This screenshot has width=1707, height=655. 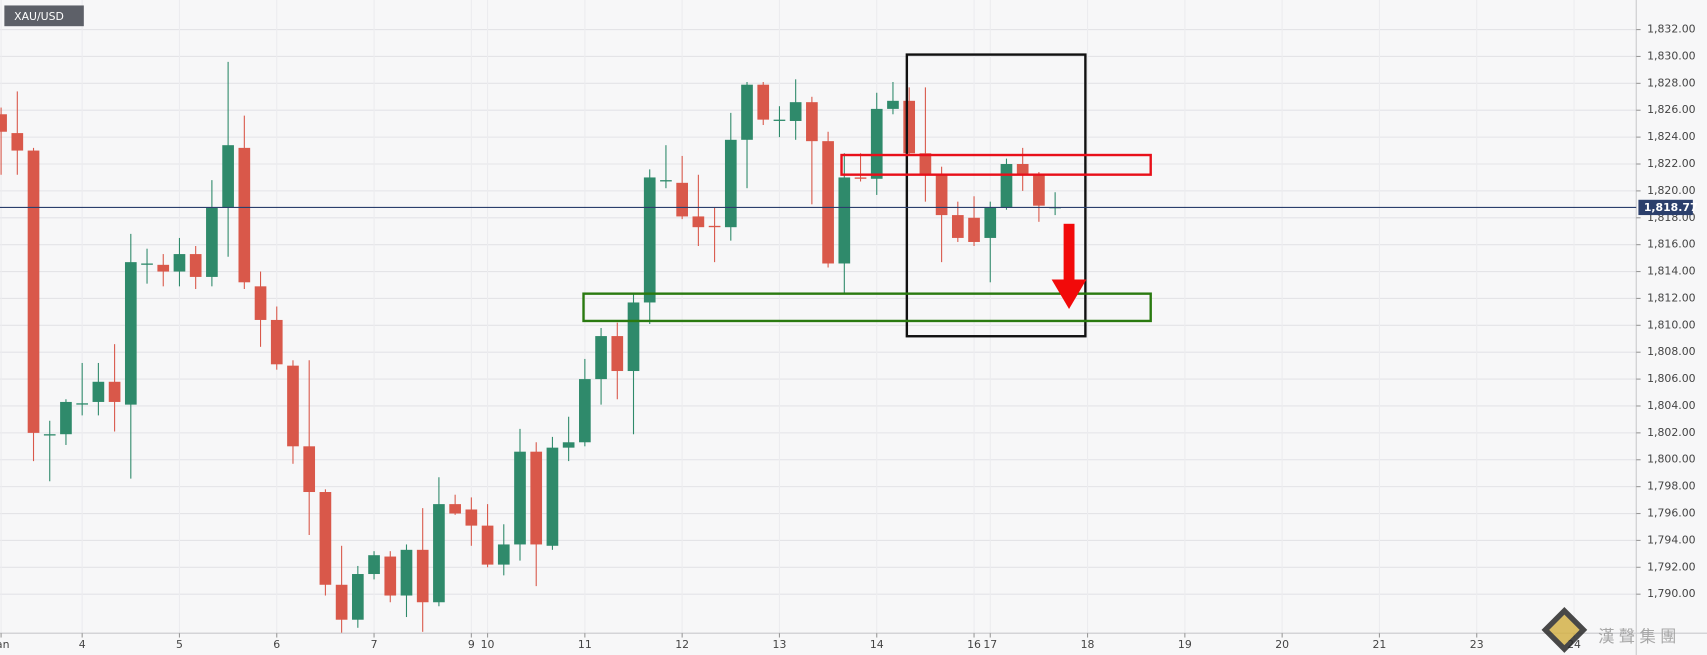 I want to click on y-tick-label: 1,800.00, so click(x=1671, y=459).